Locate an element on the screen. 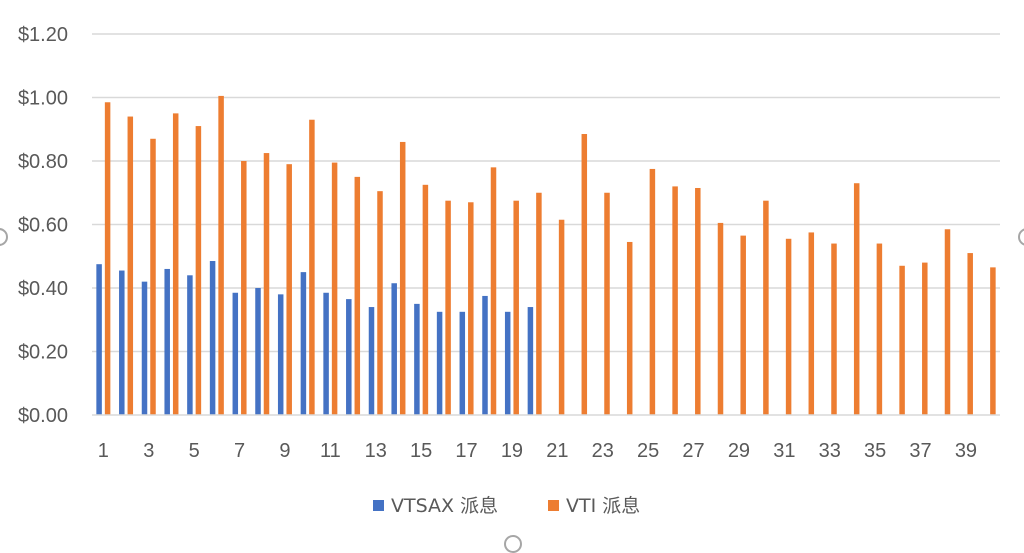  x-tick-label: 3 is located at coordinates (148, 451).